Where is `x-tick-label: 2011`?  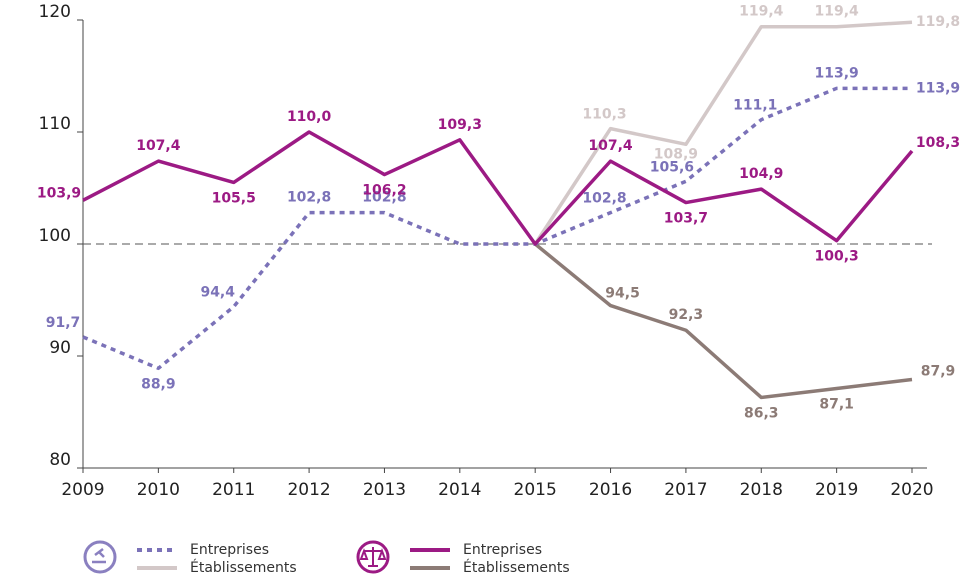 x-tick-label: 2011 is located at coordinates (233, 490).